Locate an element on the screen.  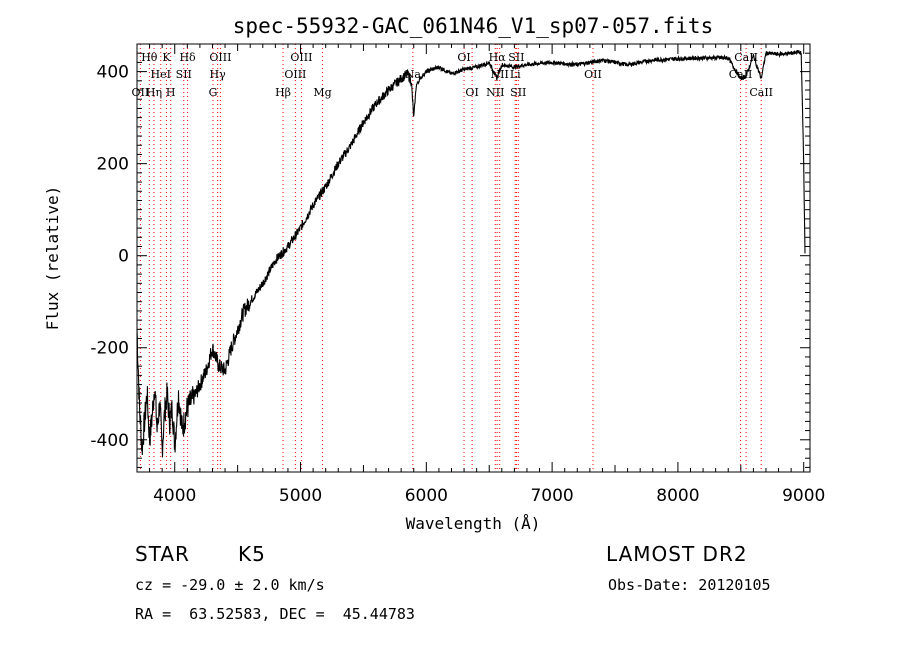
x-tick-label: 7000 is located at coordinates (551, 496).